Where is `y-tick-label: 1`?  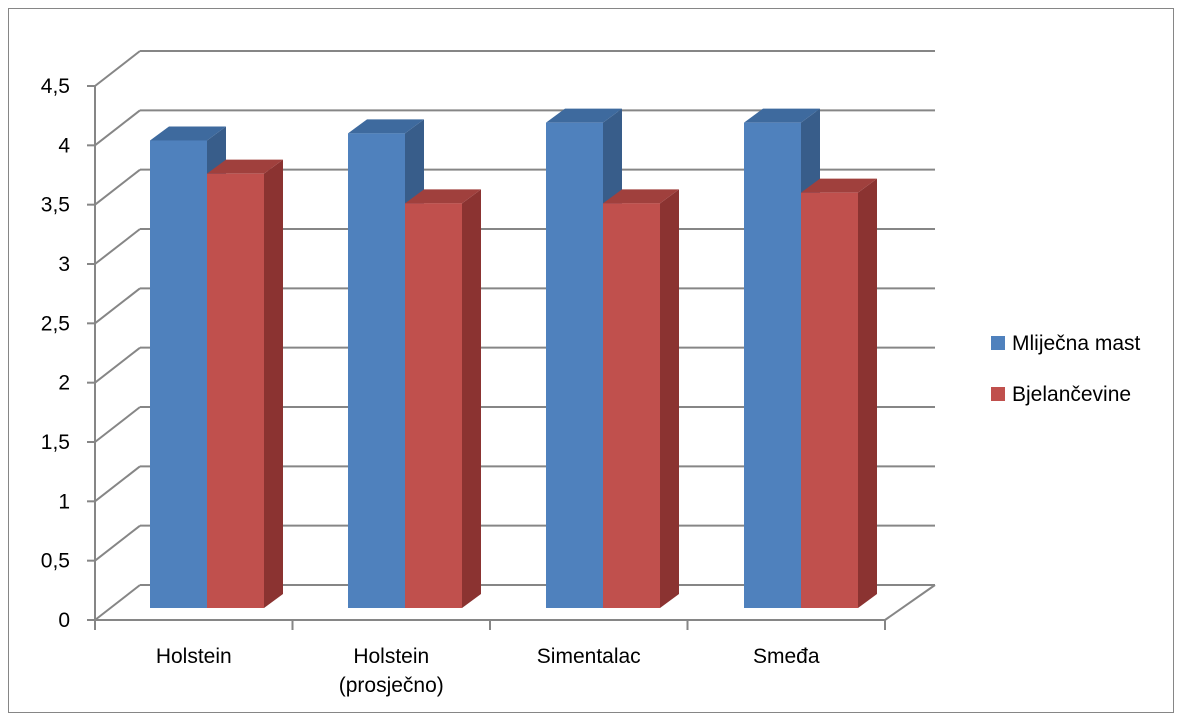
y-tick-label: 1 is located at coordinates (64, 501).